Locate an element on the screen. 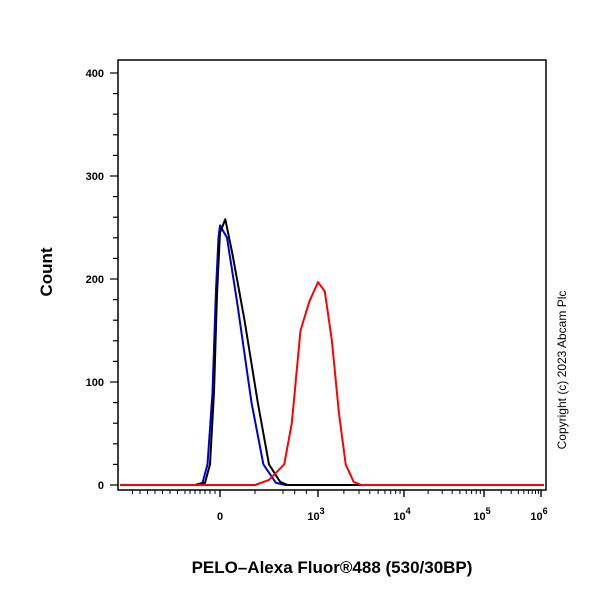  y-tick-label: 200 is located at coordinates (95, 280).